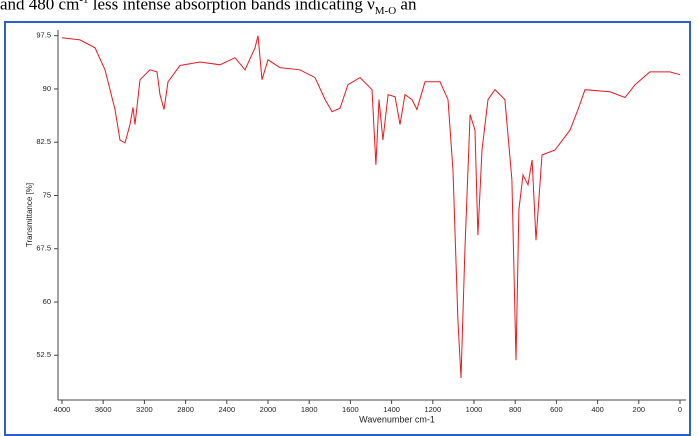 This screenshot has height=436, width=699. Describe the element at coordinates (639, 409) in the screenshot. I see `x-tick-label: 200` at that location.